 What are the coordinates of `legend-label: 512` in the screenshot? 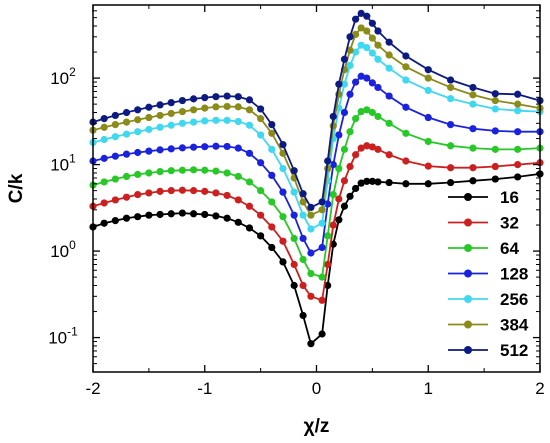 It's located at (514, 350).